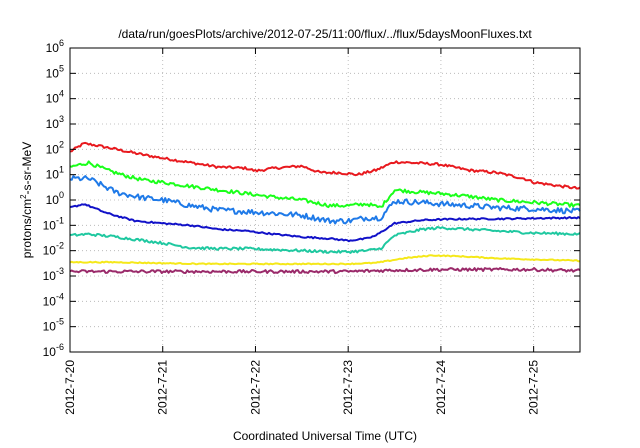 Image resolution: width=640 pixels, height=448 pixels. I want to click on y-tick-label: 10³, so click(55, 122).